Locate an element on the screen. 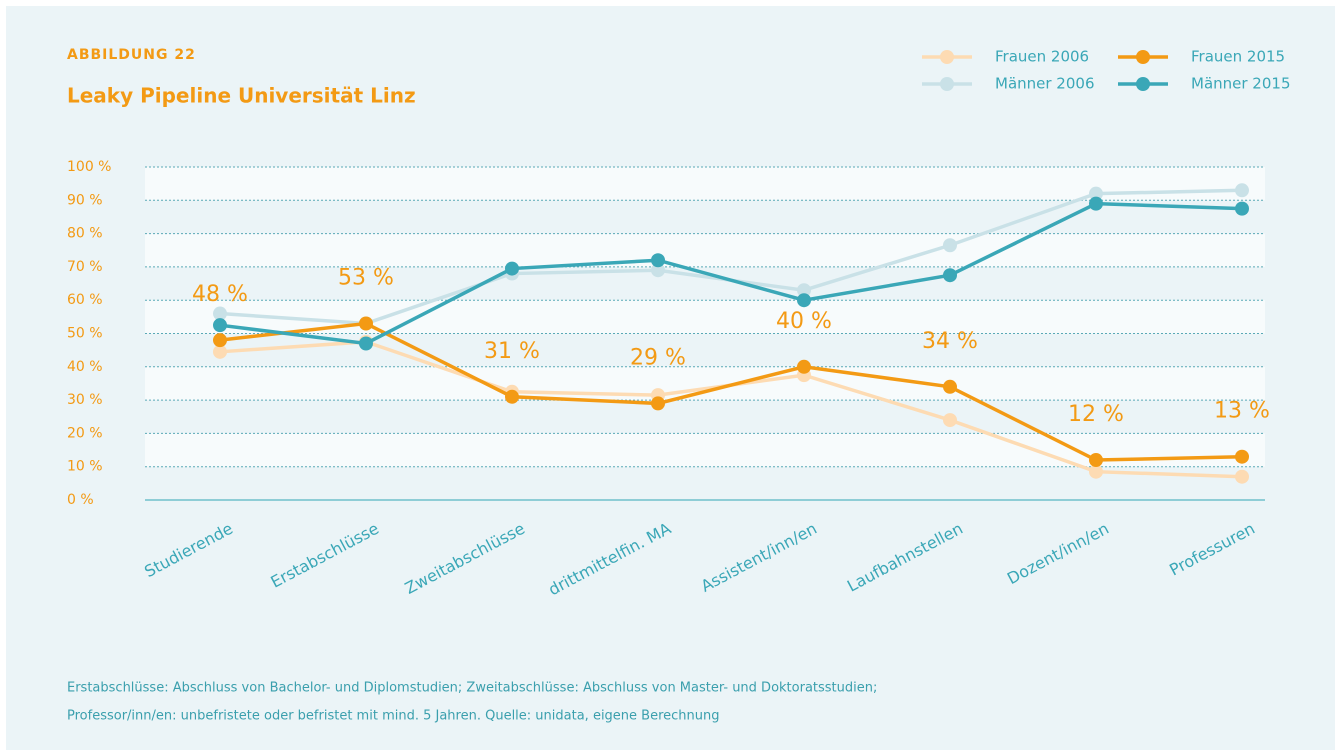 The image size is (1341, 756). legend-label: Männer 2006 is located at coordinates (1045, 84).